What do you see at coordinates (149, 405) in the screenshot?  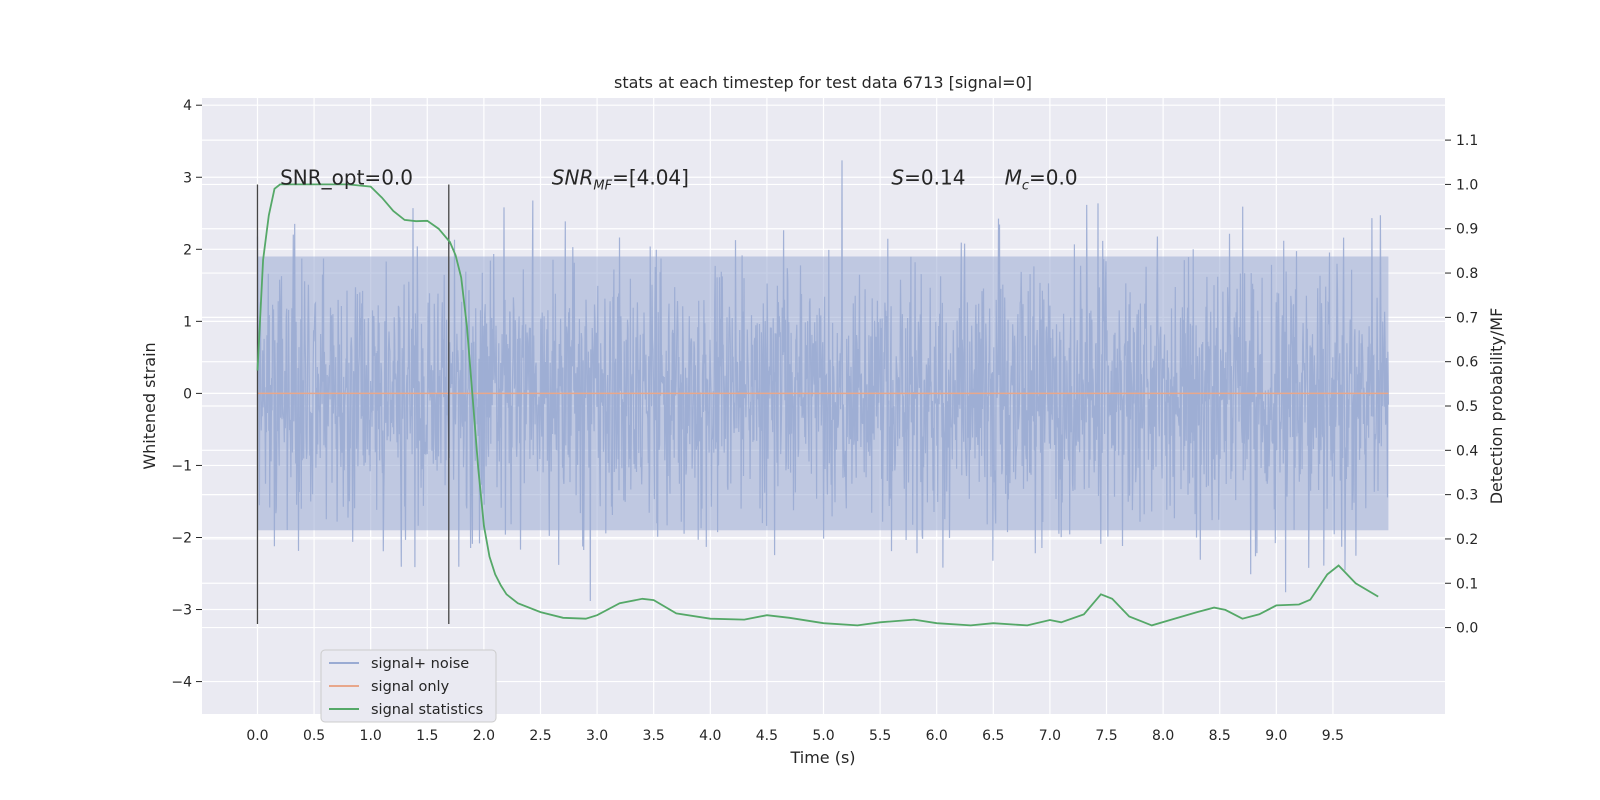 I see `y-axis-label: Whitened strain` at bounding box center [149, 405].